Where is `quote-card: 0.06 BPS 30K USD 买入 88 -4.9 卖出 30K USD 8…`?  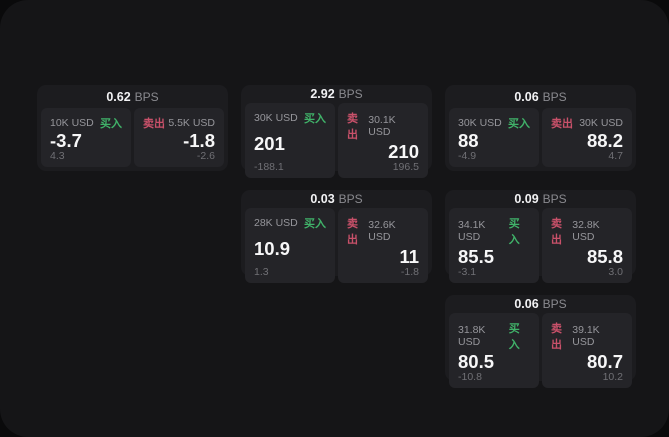 quote-card: 0.06 BPS 30K USD 买入 88 -4.9 卖出 30K USD 8… is located at coordinates (540, 128).